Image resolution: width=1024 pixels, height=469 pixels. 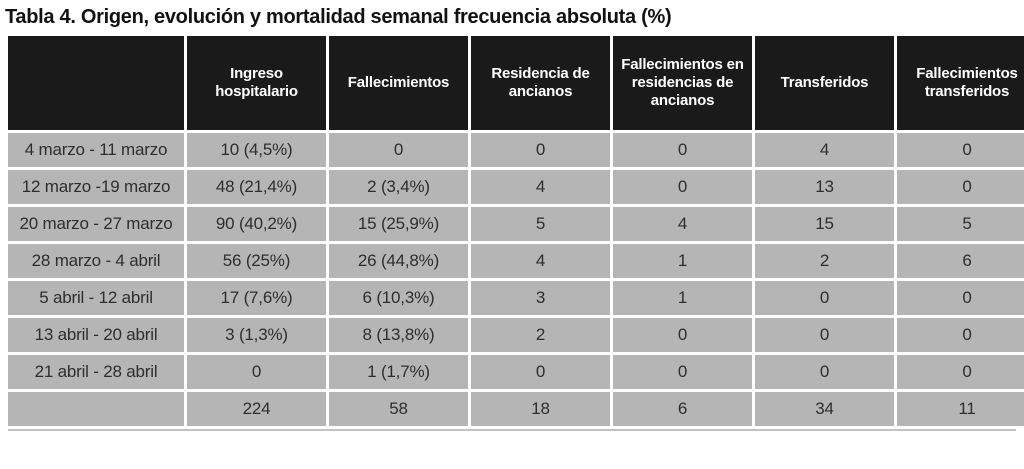 I want to click on table-row: 13 abril - 20 abril 3 (1,3%) 8 (13,8%) 2 0 0 0, so click(x=516, y=335).